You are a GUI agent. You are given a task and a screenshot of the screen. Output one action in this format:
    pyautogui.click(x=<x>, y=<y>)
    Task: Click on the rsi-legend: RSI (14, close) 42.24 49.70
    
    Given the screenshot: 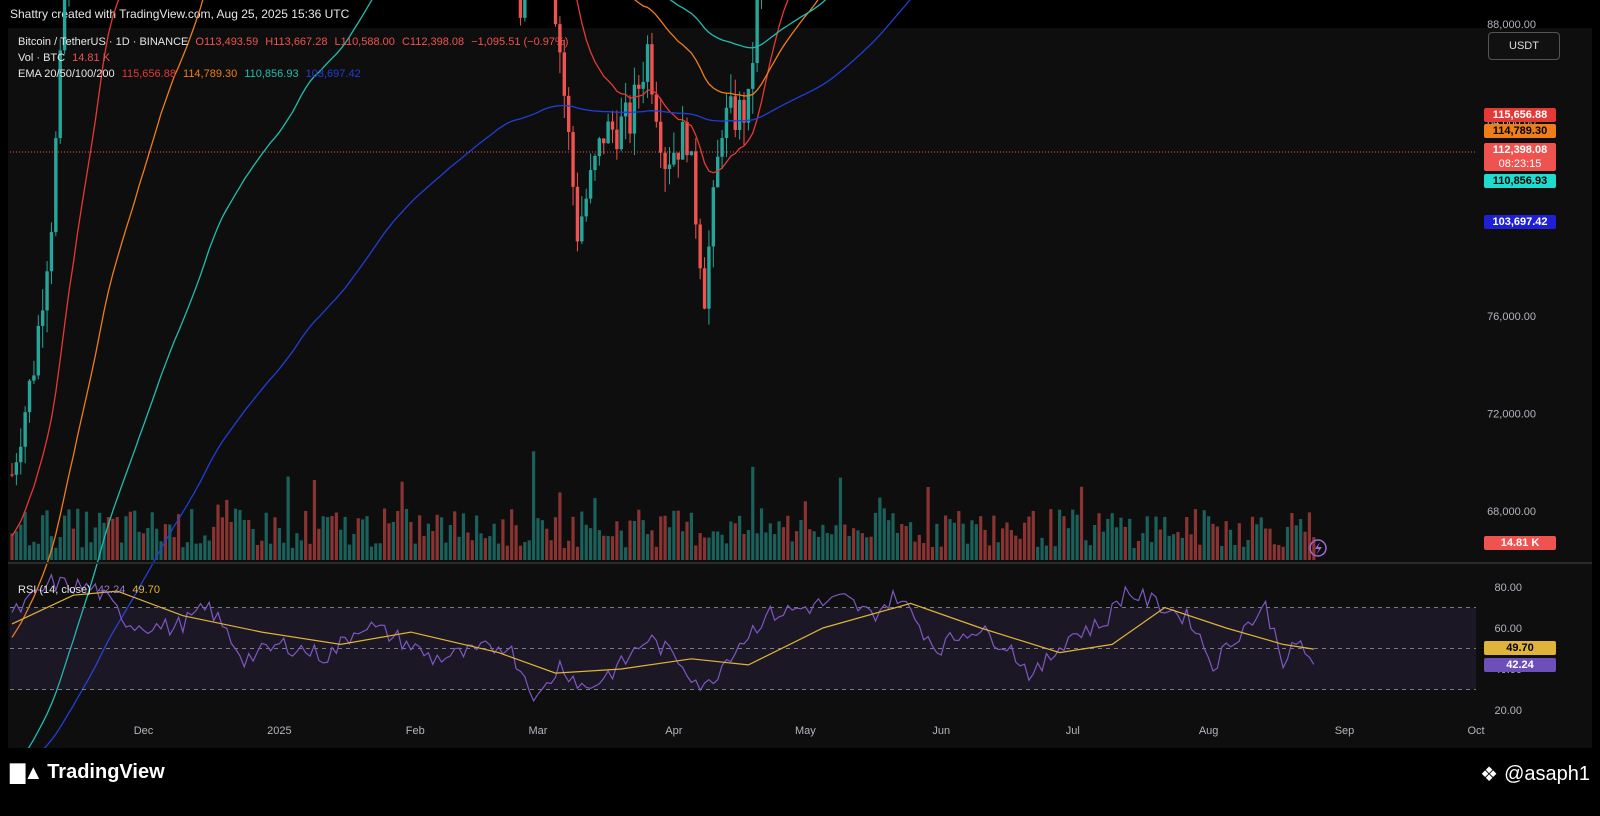 What is the action you would take?
    pyautogui.click(x=91, y=590)
    